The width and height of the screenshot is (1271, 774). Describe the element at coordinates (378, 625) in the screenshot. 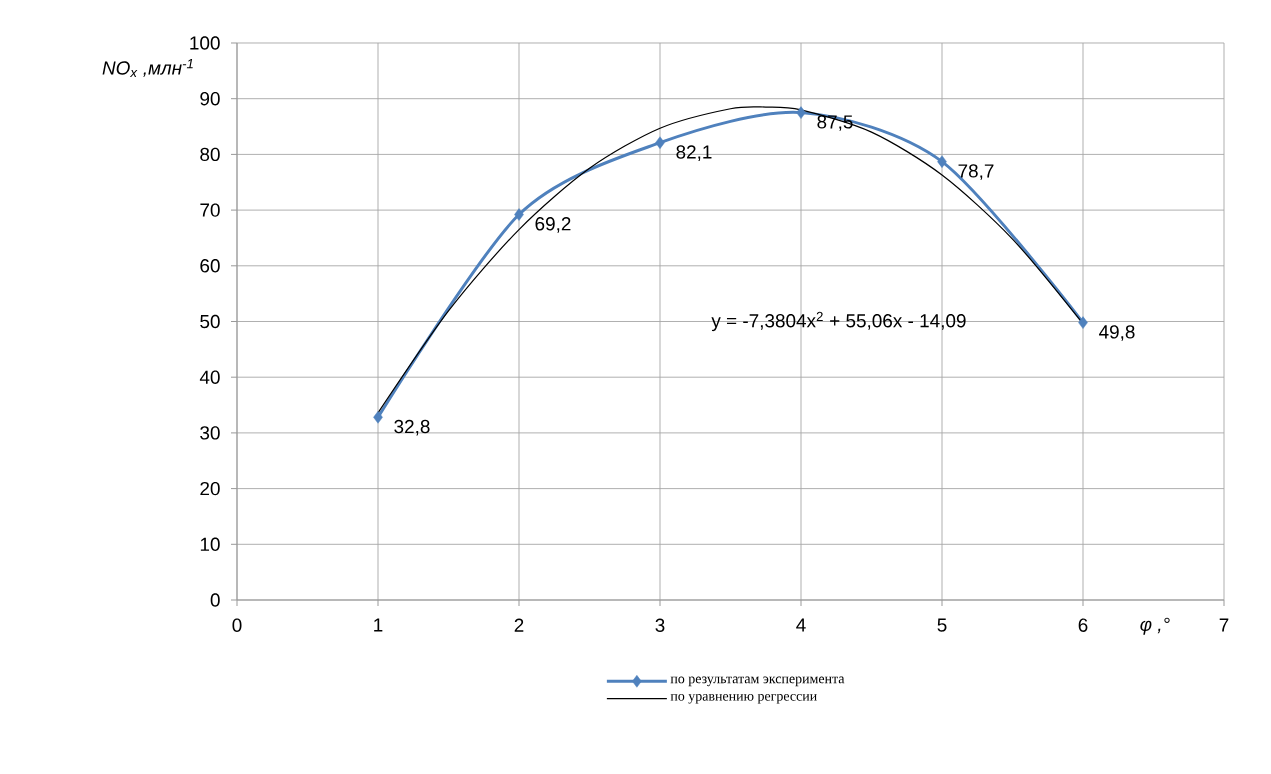

I see `x-tick-label: 1` at that location.